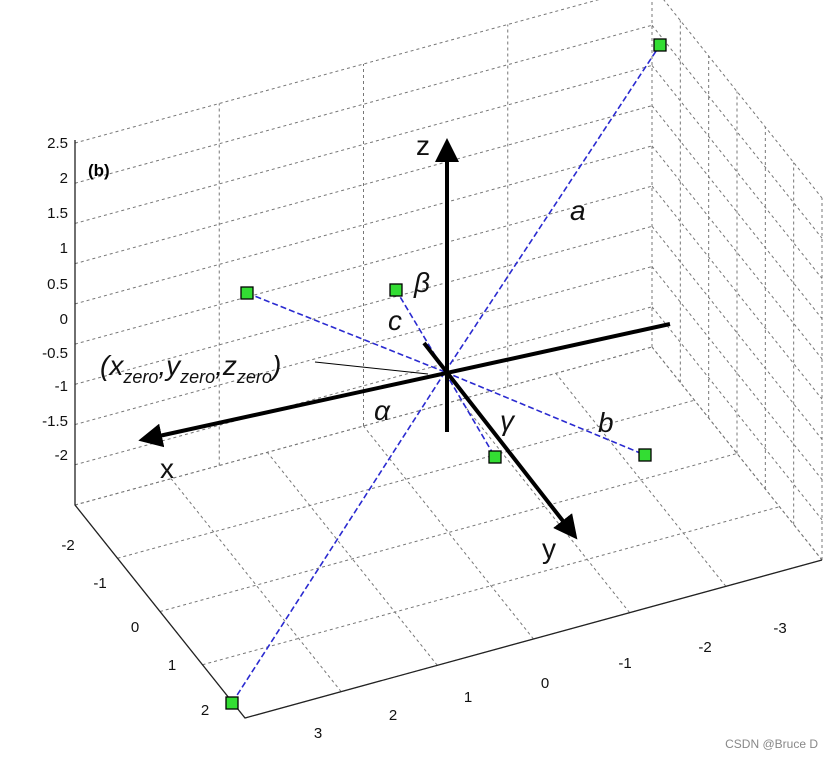 Image resolution: width=833 pixels, height=757 pixels. What do you see at coordinates (61, 455) in the screenshot?
I see `z-tick-label: -2` at bounding box center [61, 455].